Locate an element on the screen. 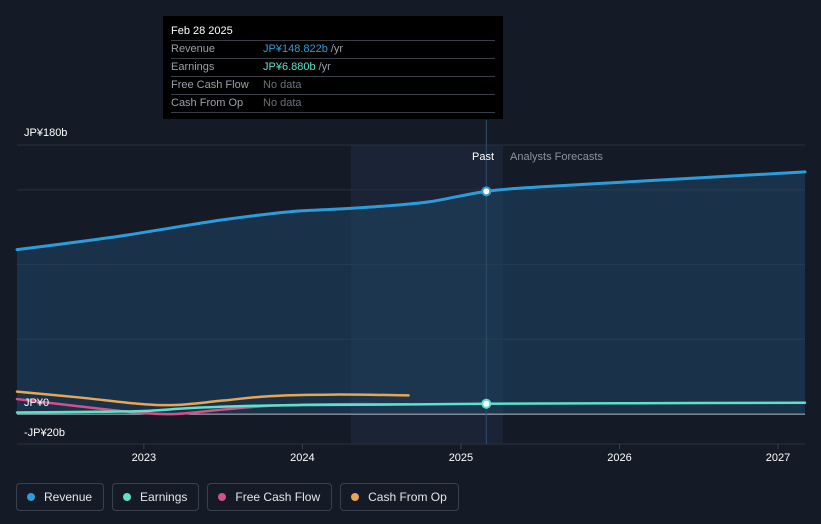 This screenshot has width=821, height=524. revenue-marker is located at coordinates (486, 191).